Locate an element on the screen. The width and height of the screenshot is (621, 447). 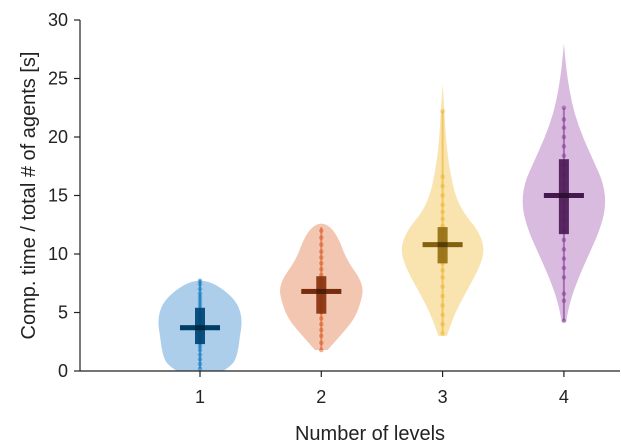
x-tick-label: 1 is located at coordinates (200, 397).